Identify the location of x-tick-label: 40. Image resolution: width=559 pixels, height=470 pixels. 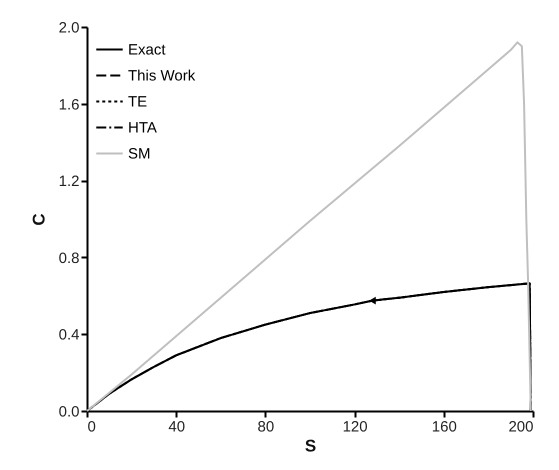
(177, 427).